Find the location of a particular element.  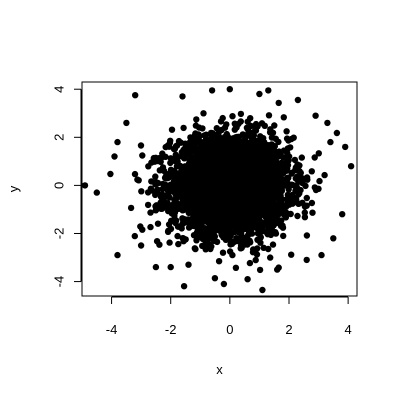

x-tick-label: 2 is located at coordinates (288, 329).